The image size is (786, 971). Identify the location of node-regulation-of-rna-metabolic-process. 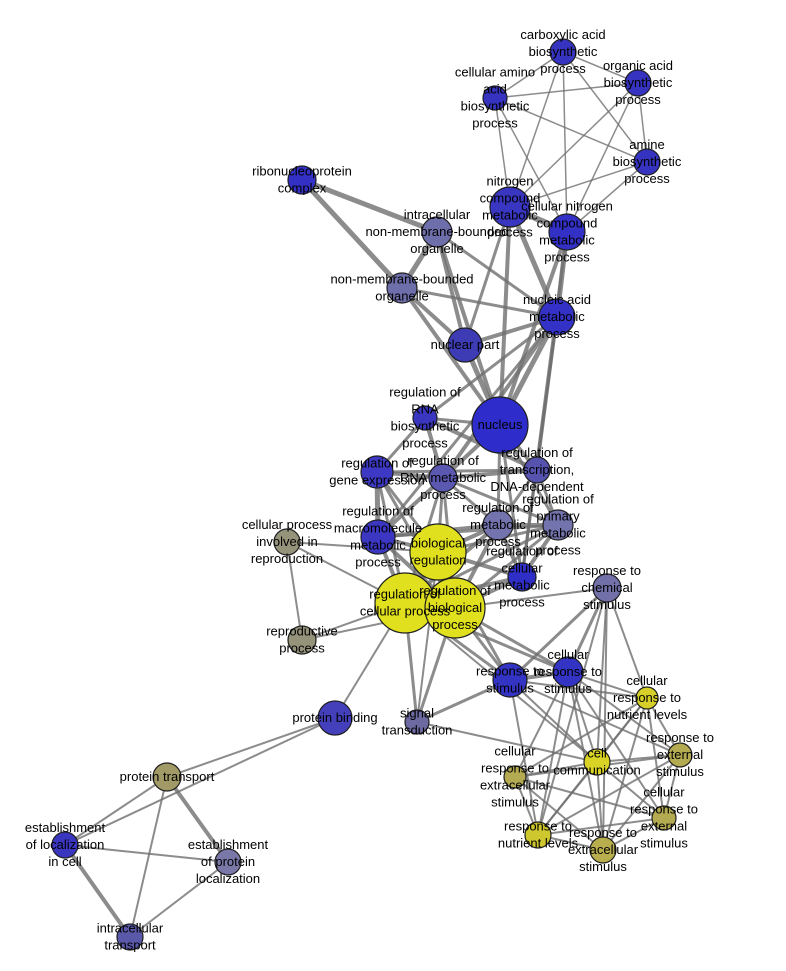
(443, 478).